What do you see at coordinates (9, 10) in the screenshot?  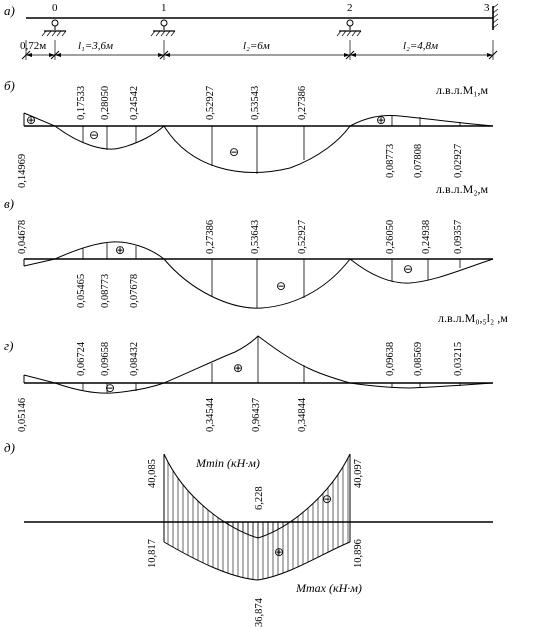 I see `section-a-label: a)` at bounding box center [9, 10].